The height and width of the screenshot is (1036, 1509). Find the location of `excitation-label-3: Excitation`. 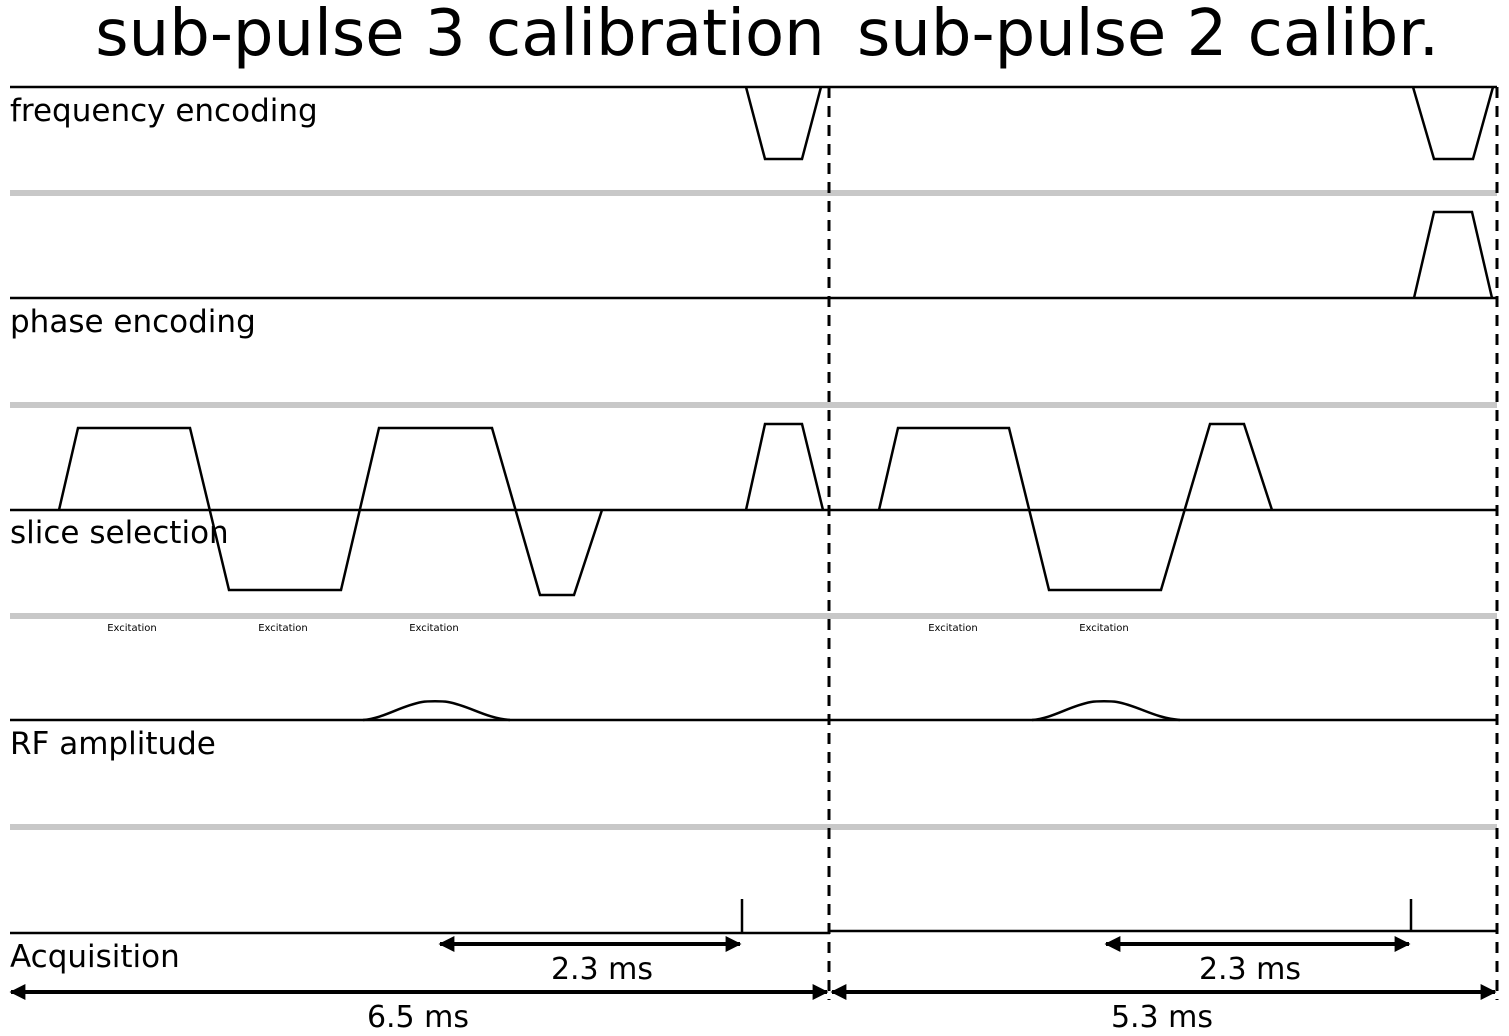

excitation-label-3: Excitation is located at coordinates (434, 628).